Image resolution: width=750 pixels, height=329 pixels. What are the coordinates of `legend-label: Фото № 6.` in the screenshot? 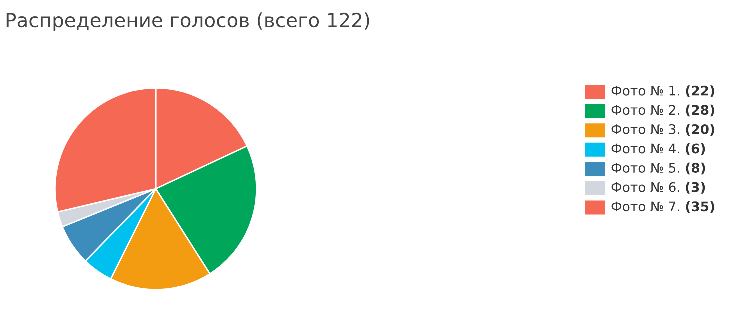 It's located at (646, 187).